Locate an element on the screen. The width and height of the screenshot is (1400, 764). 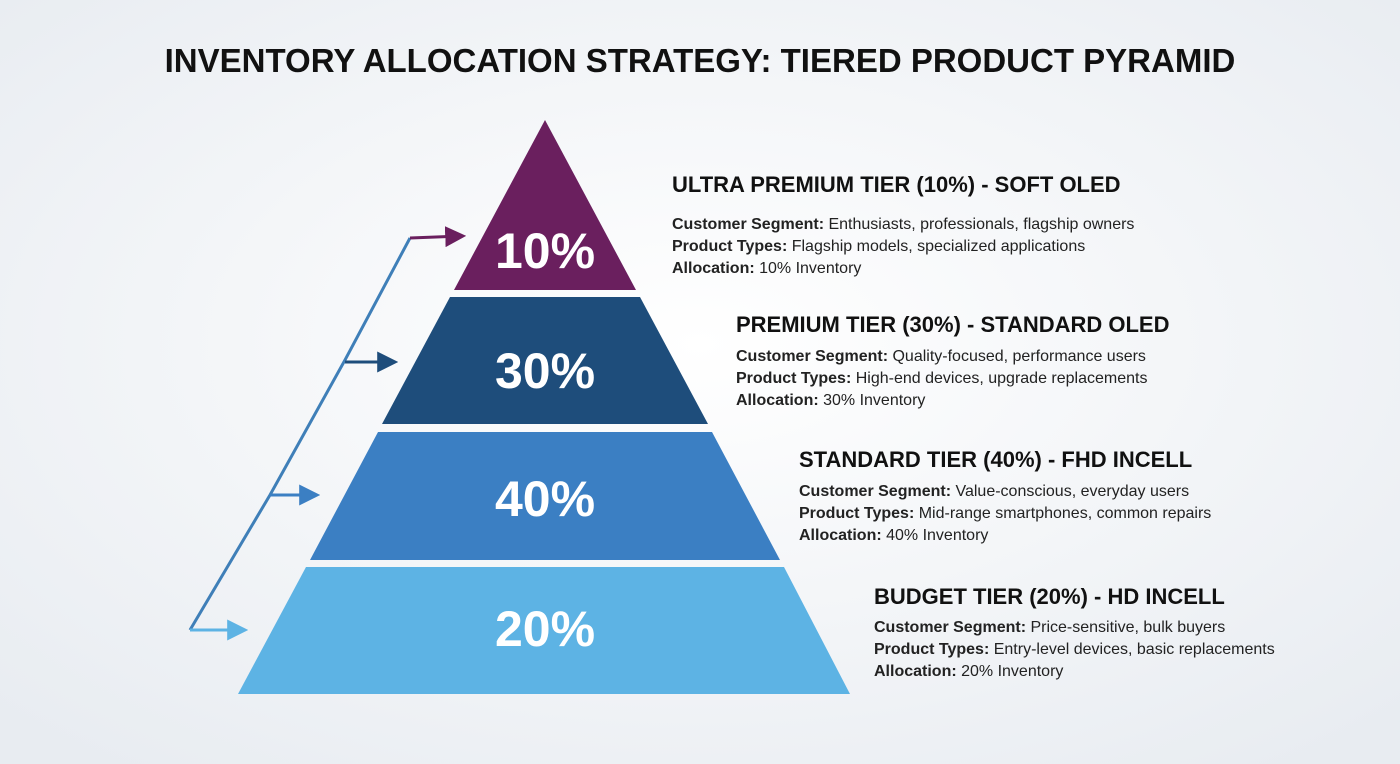
arrow-spine is located at coordinates (300, 434).